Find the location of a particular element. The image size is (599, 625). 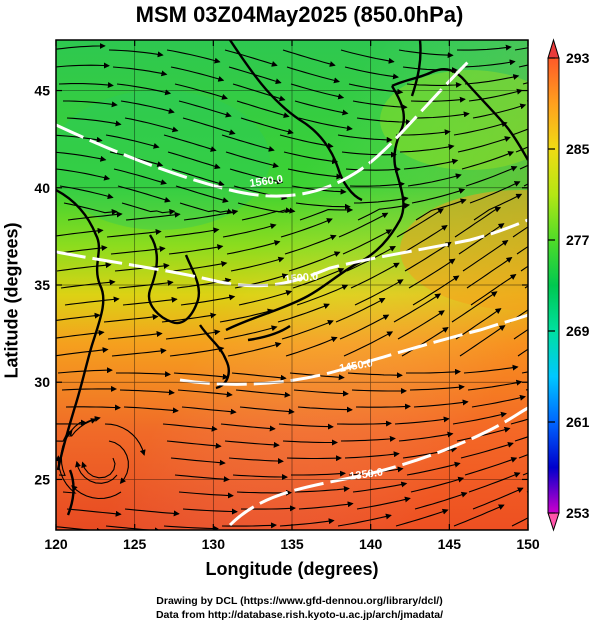

y-tick-label: 35 is located at coordinates (42, 285).